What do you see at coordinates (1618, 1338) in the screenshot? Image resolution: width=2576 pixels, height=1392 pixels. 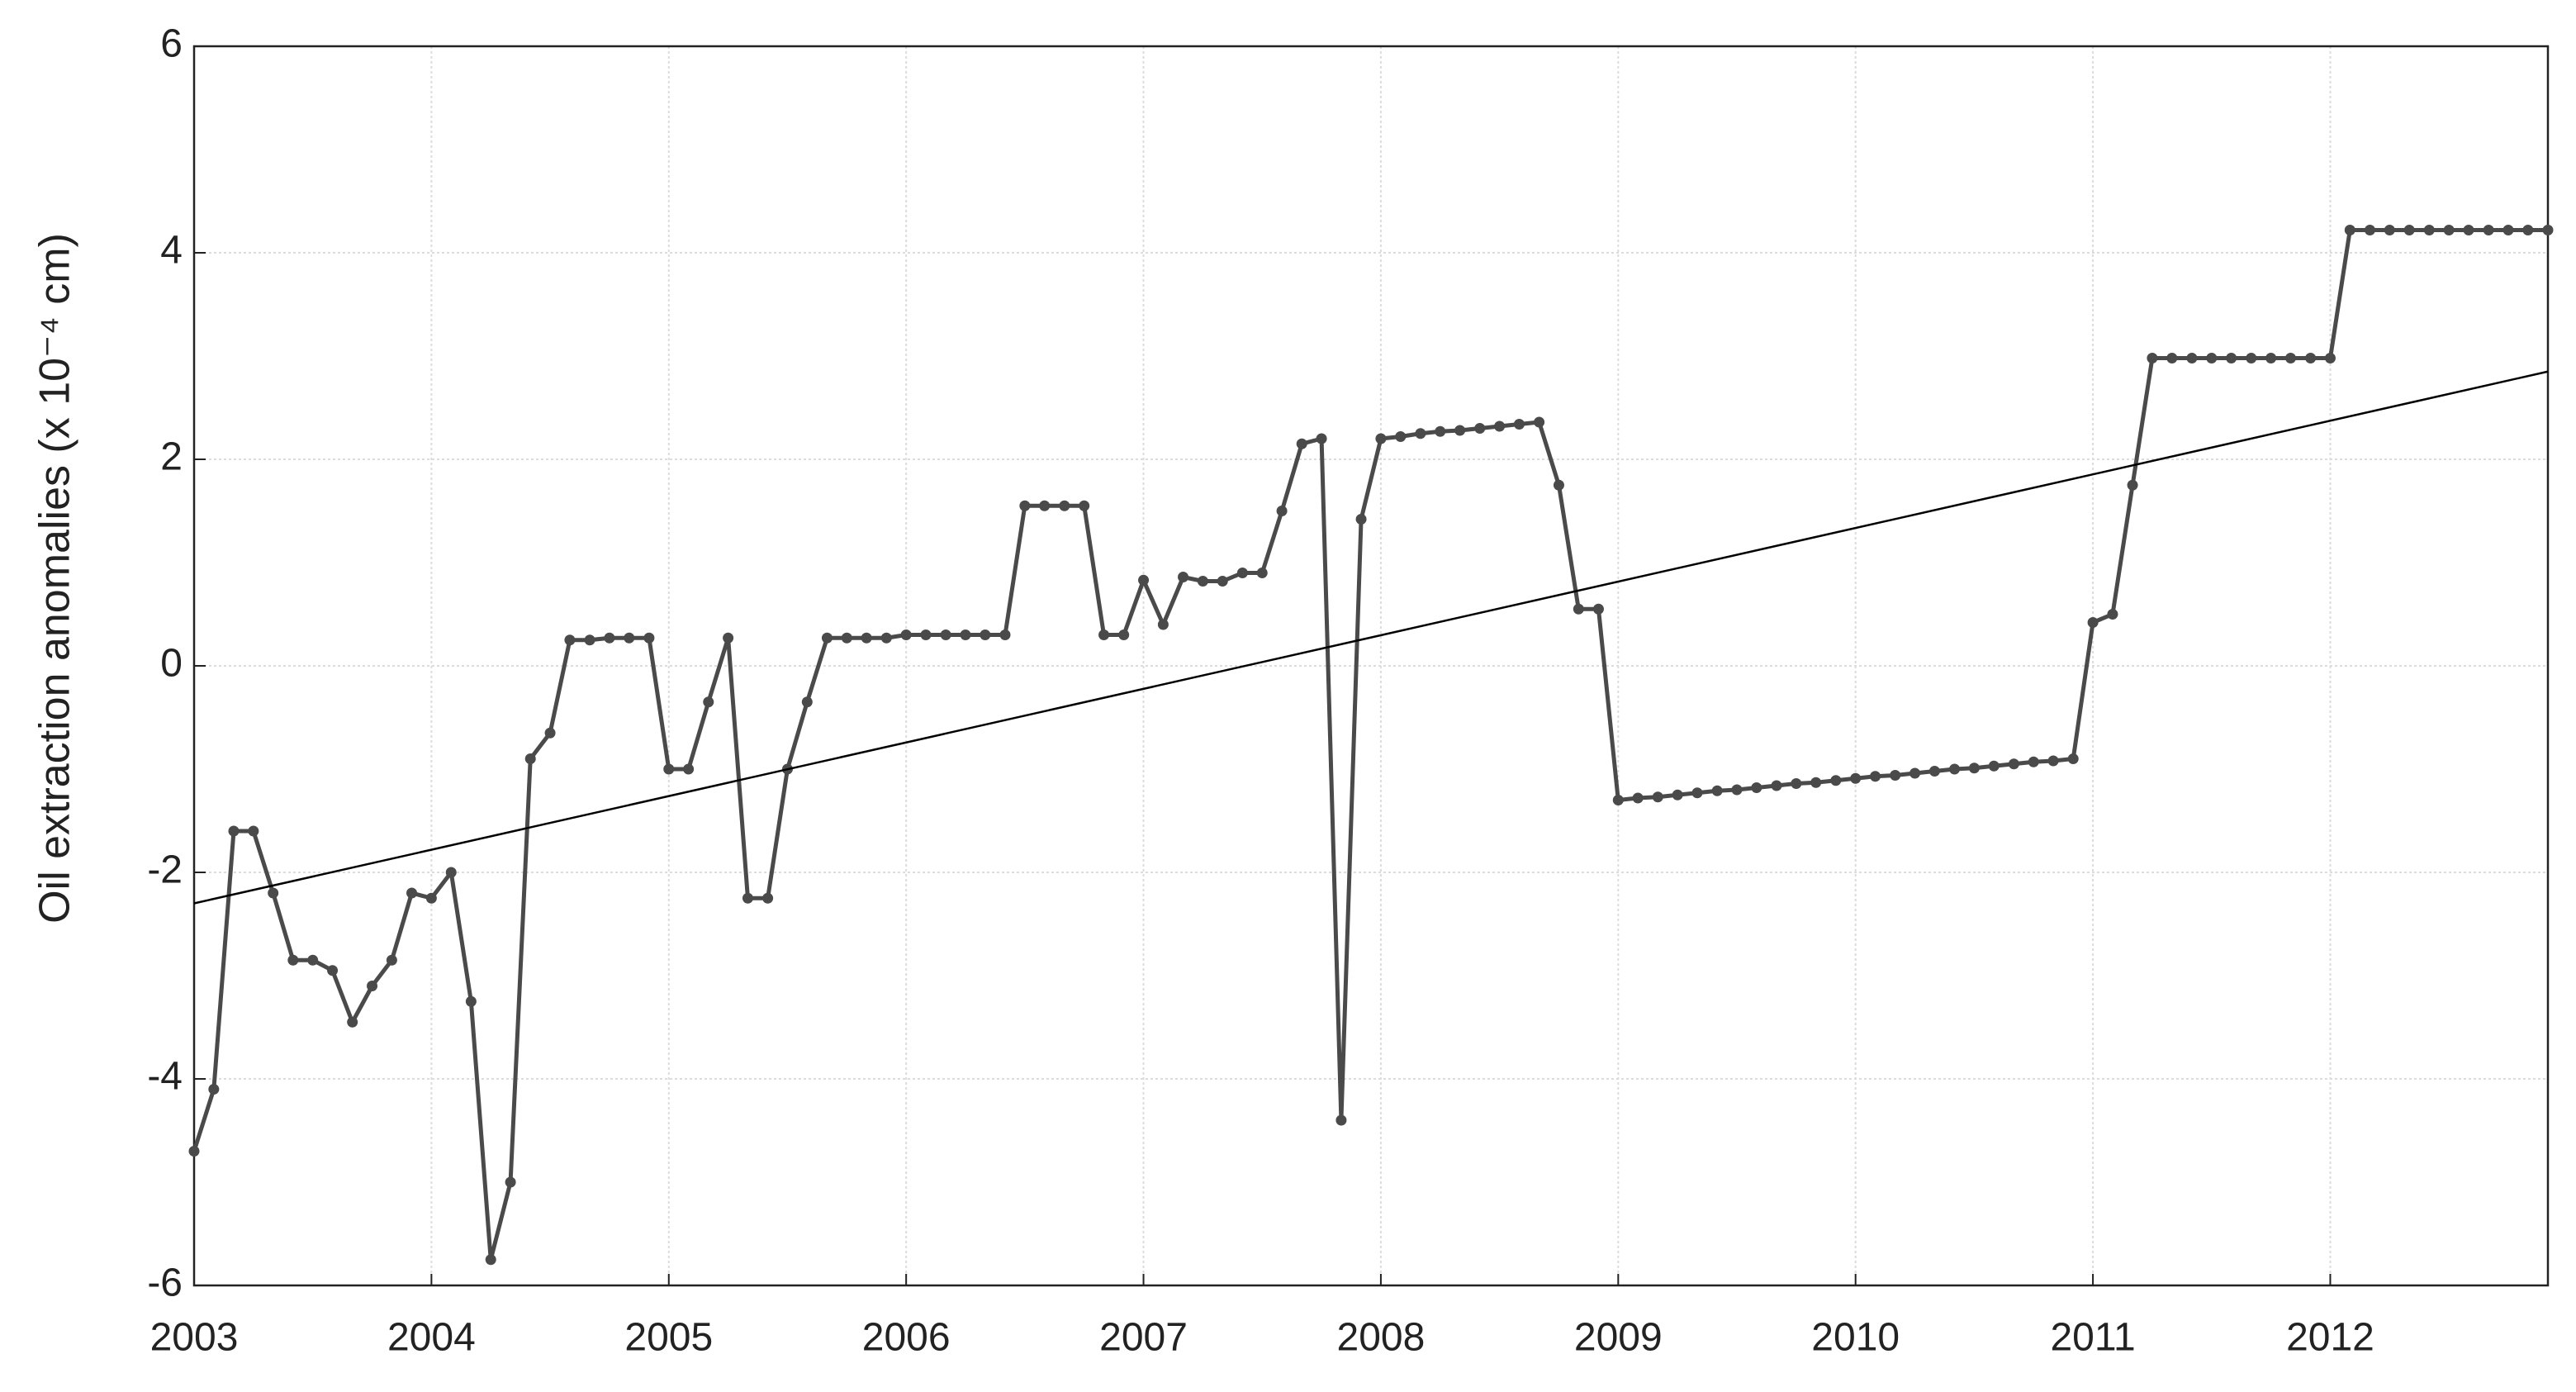 I see `x-tick-label: 2009` at bounding box center [1618, 1338].